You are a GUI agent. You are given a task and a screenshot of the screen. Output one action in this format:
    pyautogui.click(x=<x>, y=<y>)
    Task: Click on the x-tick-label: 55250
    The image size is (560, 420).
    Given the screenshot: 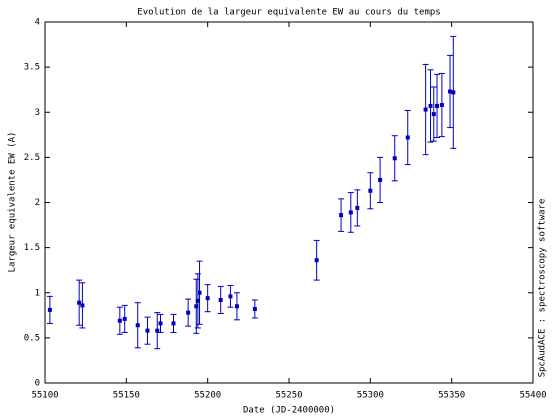 What is the action you would take?
    pyautogui.click(x=288, y=396)
    